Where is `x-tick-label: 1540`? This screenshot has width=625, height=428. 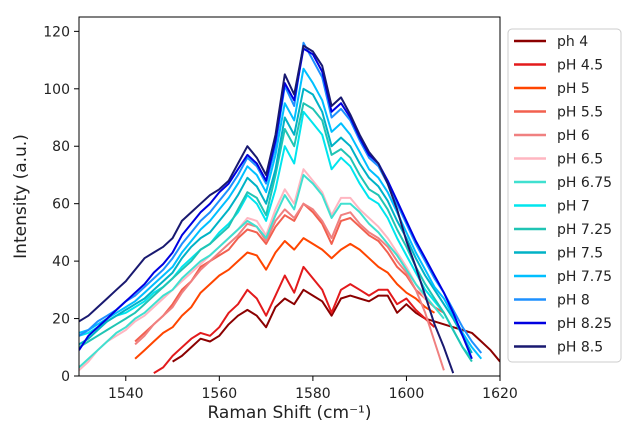 x-tick-label: 1540 is located at coordinates (126, 394).